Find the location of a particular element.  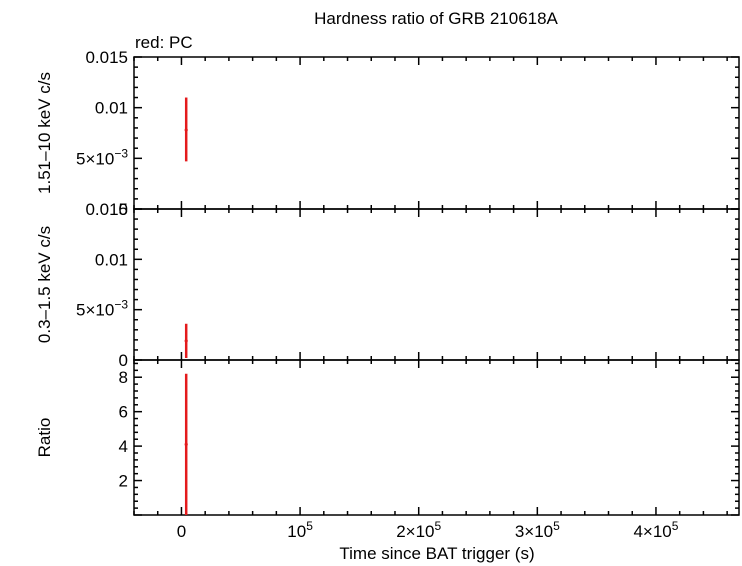

x-tick-label: 2×10⁵ is located at coordinates (418, 530).